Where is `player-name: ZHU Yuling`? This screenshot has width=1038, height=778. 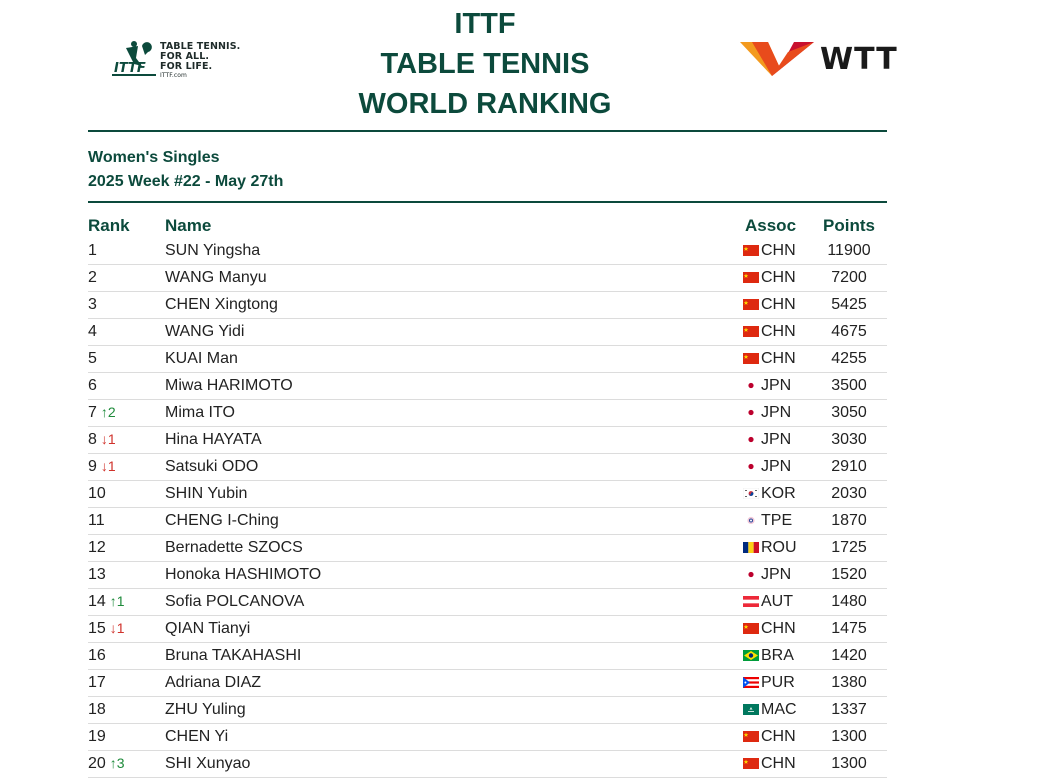 player-name: ZHU Yuling is located at coordinates (205, 709).